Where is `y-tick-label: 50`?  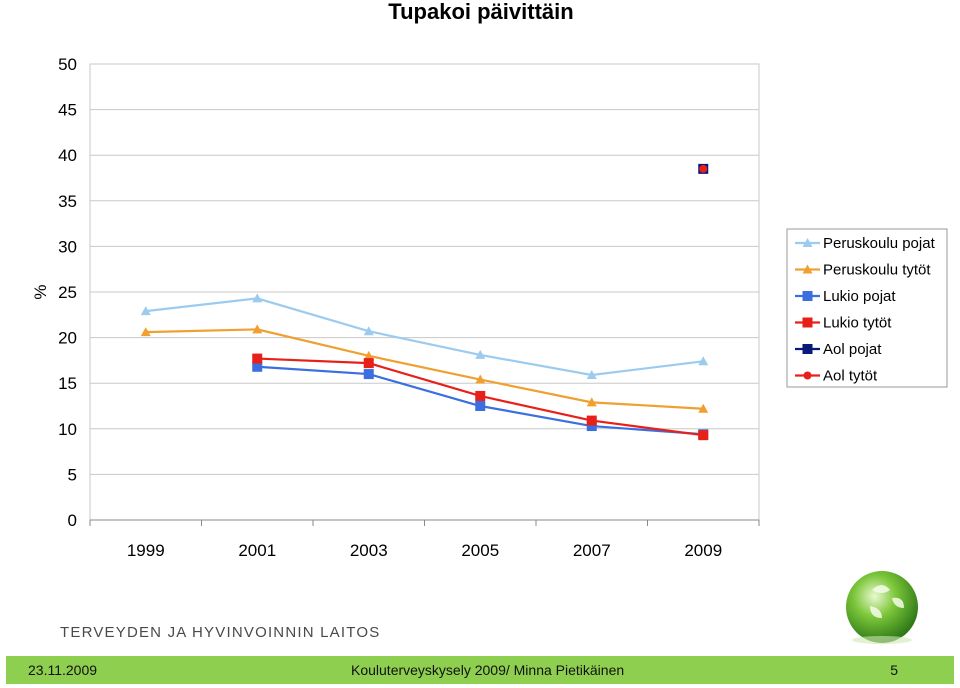 y-tick-label: 50 is located at coordinates (67, 64).